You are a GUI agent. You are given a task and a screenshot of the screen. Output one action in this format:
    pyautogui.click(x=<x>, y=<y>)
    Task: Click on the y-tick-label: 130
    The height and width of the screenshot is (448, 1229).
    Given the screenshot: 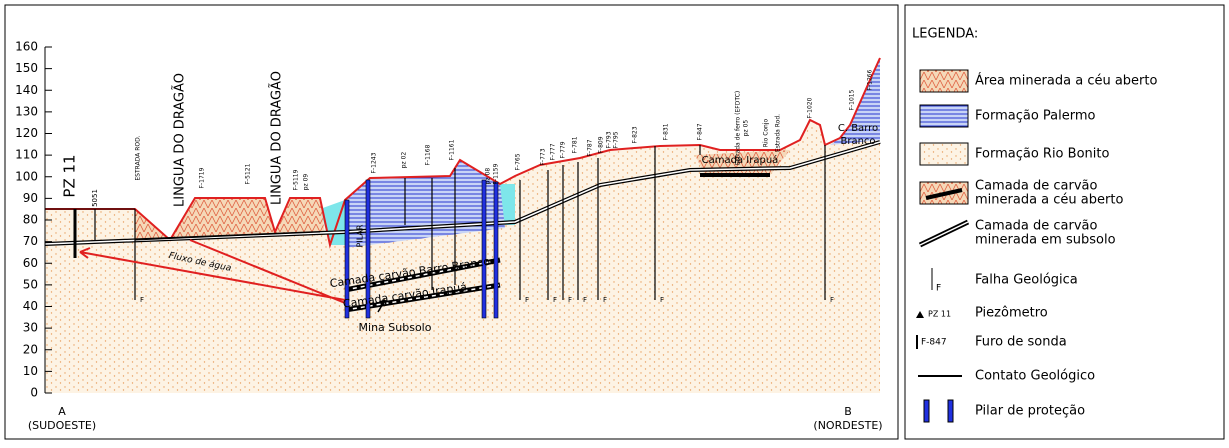 What is the action you would take?
    pyautogui.click(x=26, y=111)
    